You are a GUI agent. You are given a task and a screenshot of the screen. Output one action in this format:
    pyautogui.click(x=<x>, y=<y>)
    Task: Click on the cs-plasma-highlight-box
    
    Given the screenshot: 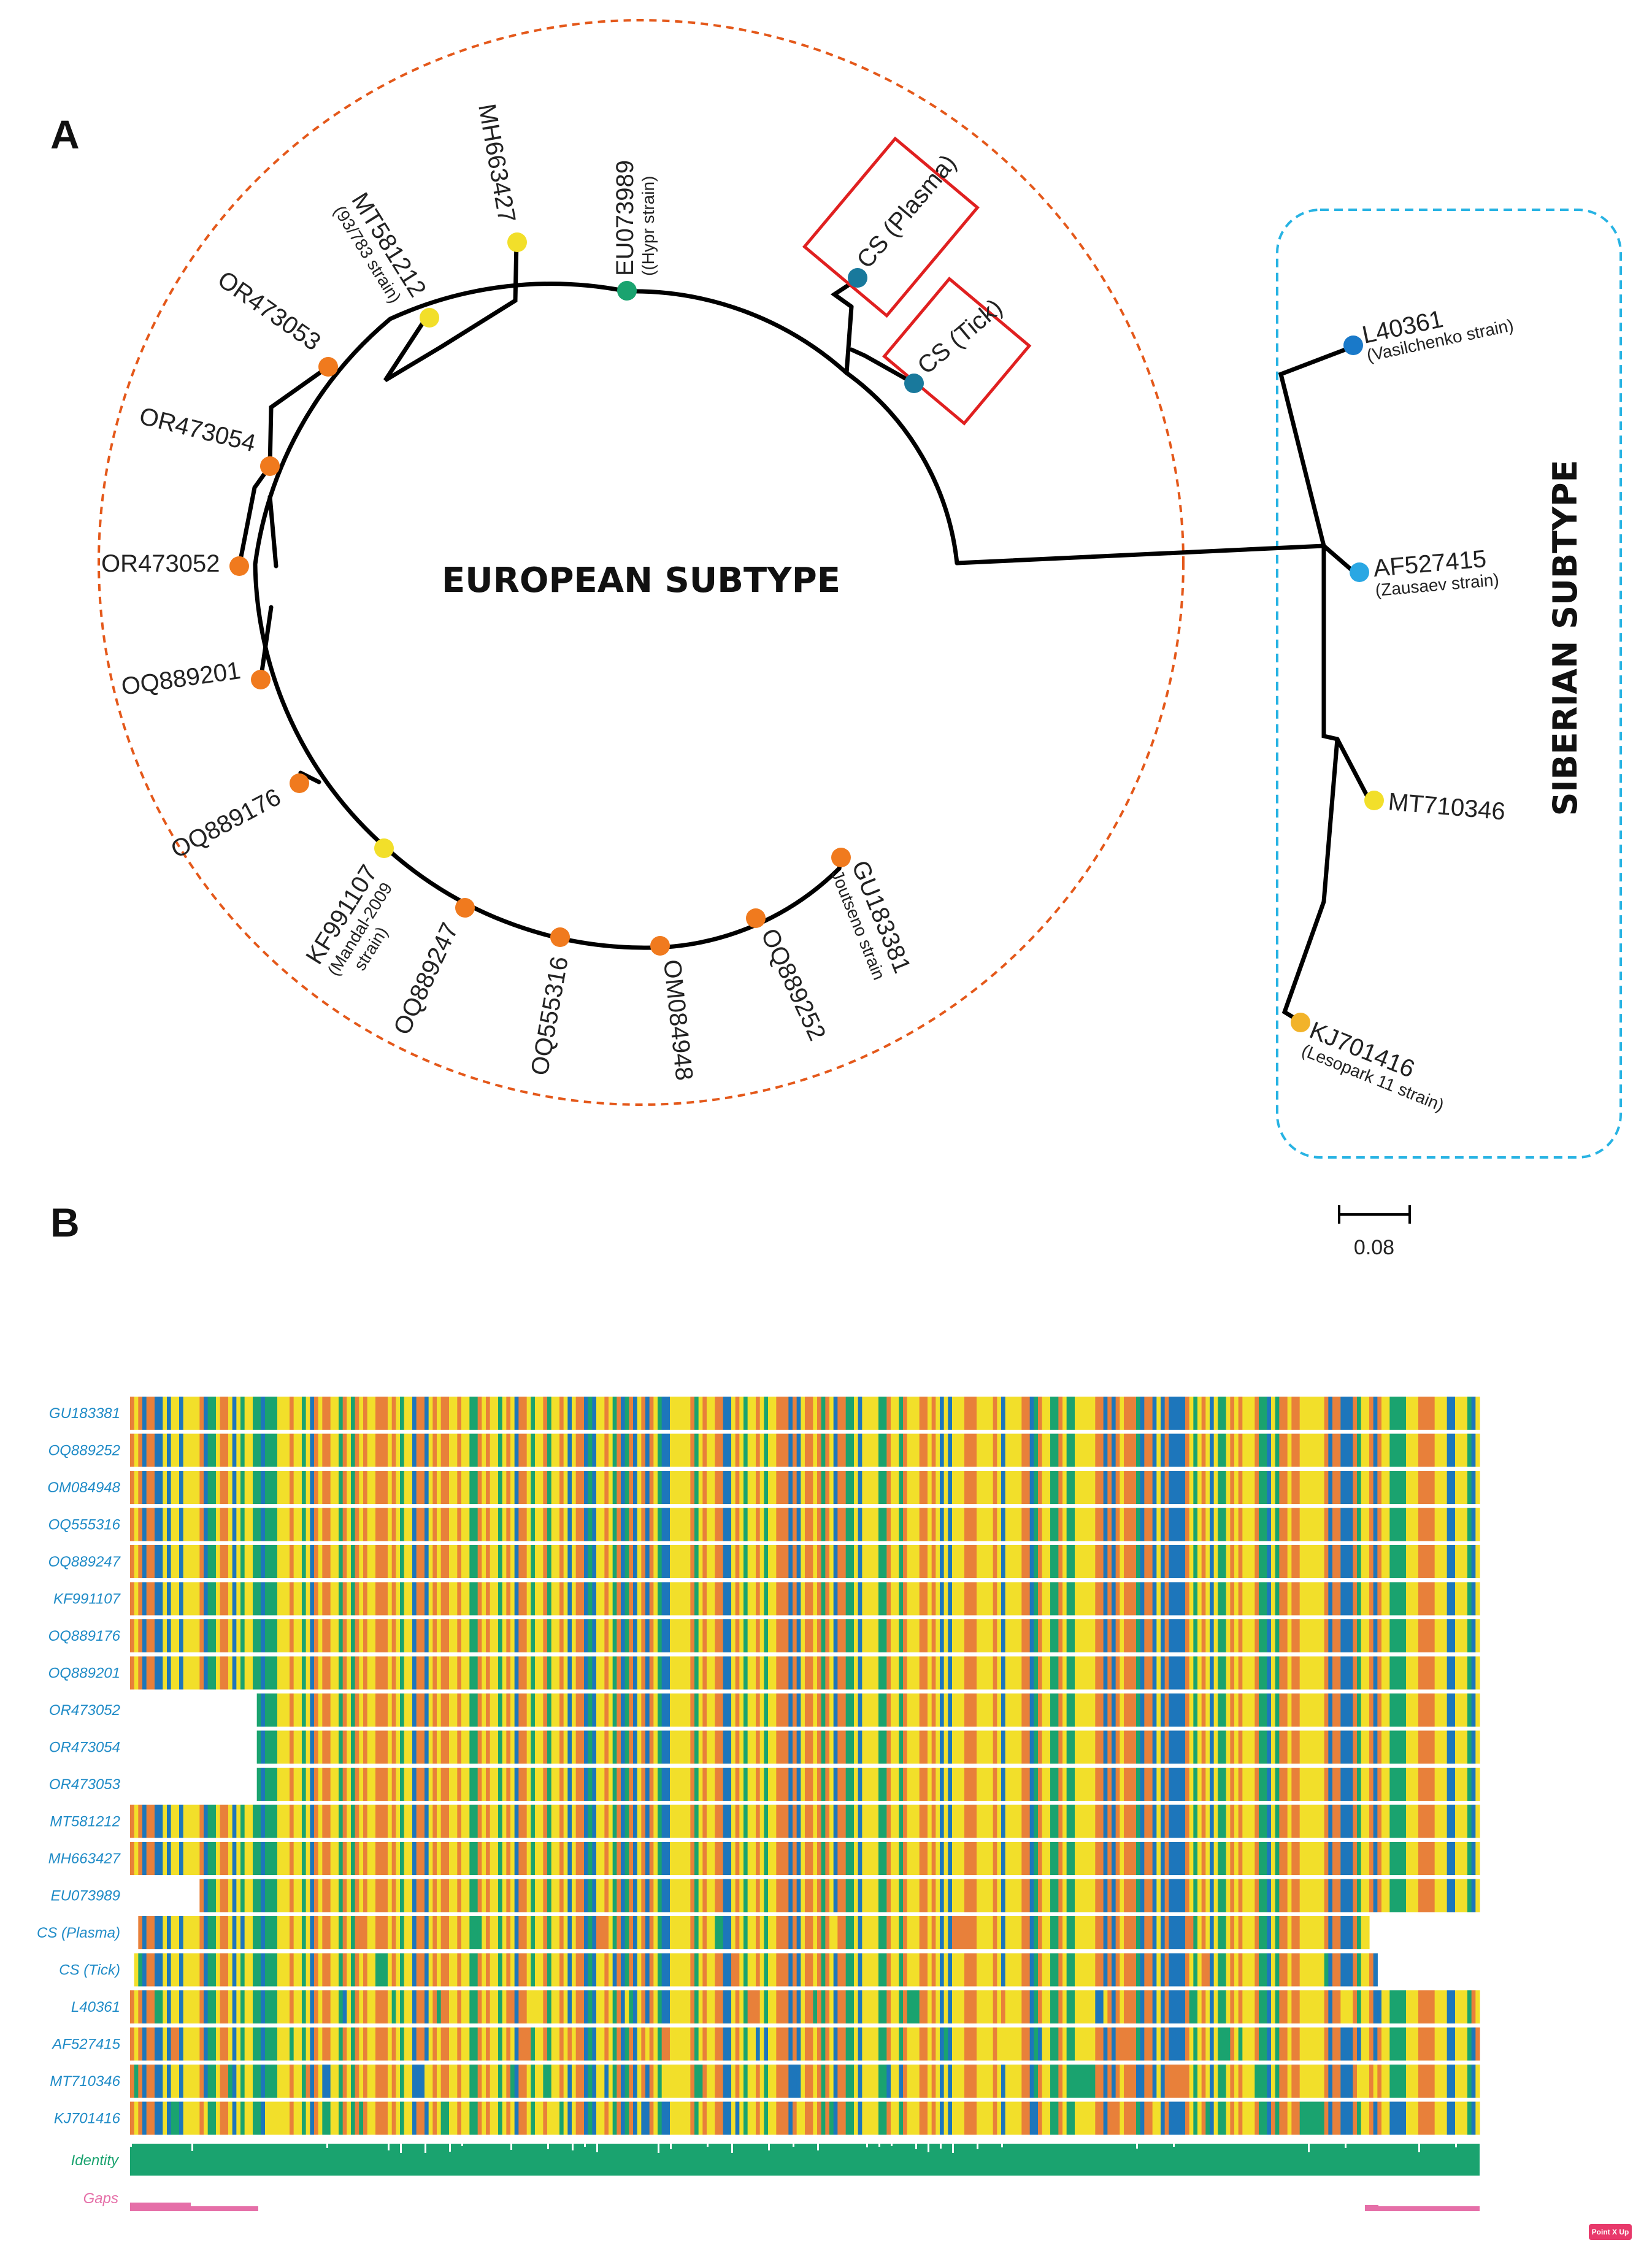 What is the action you would take?
    pyautogui.click(x=891, y=227)
    